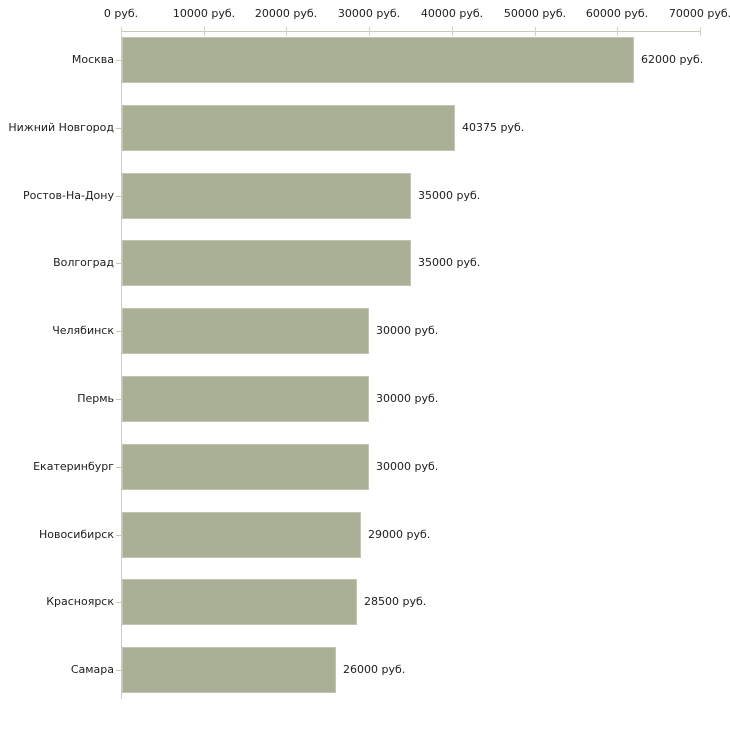 The height and width of the screenshot is (730, 730). I want to click on category-label: Самара, so click(92, 669).